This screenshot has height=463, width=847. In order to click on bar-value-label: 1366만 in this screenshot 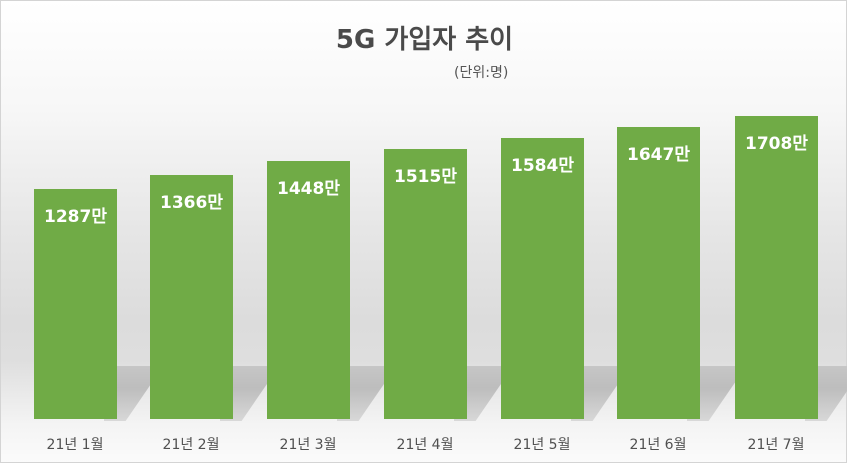, I will do `click(191, 203)`.